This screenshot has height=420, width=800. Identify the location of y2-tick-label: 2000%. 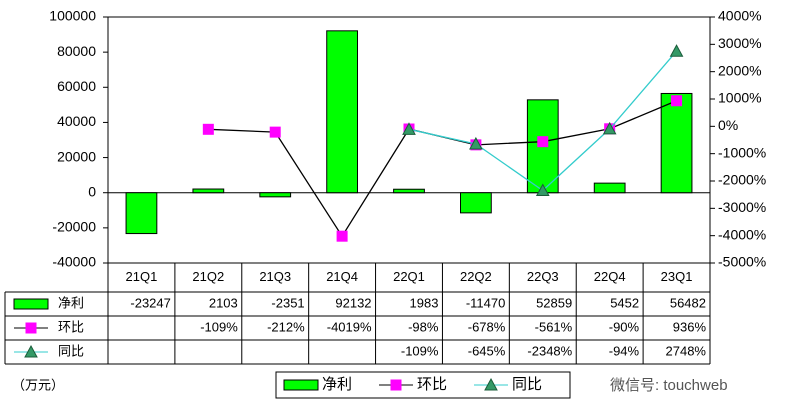
(740, 70).